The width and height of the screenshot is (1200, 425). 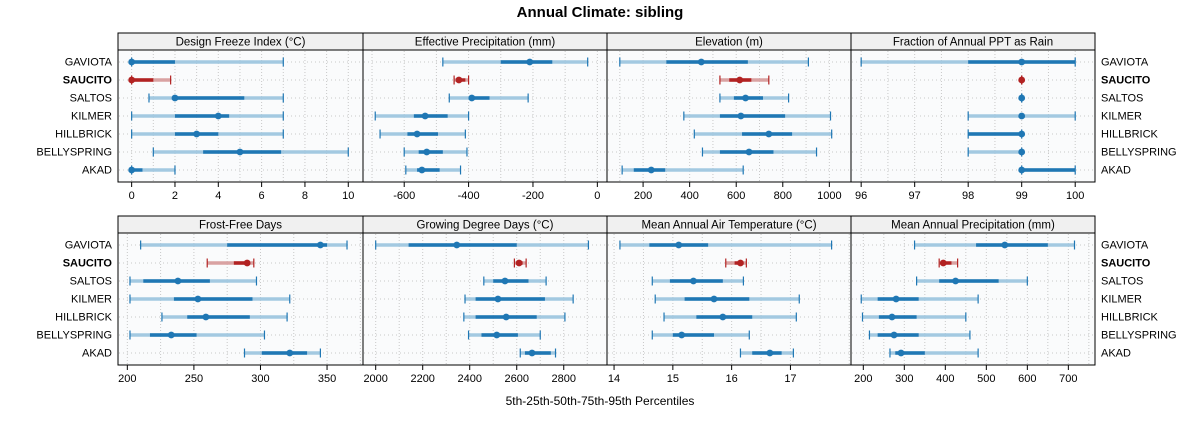 What do you see at coordinates (600, 12) in the screenshot?
I see `figure-title: Annual Climate: sibling` at bounding box center [600, 12].